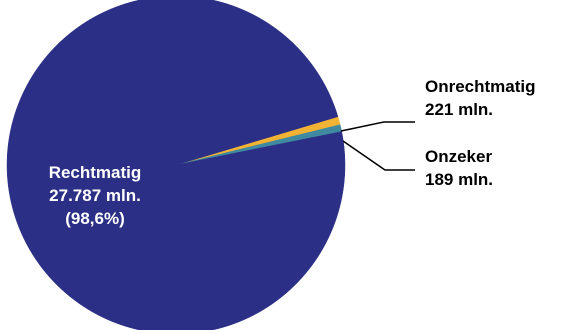 The image size is (581, 330). What do you see at coordinates (95, 195) in the screenshot?
I see `value-rechtmatig: 27.787 mln.` at bounding box center [95, 195].